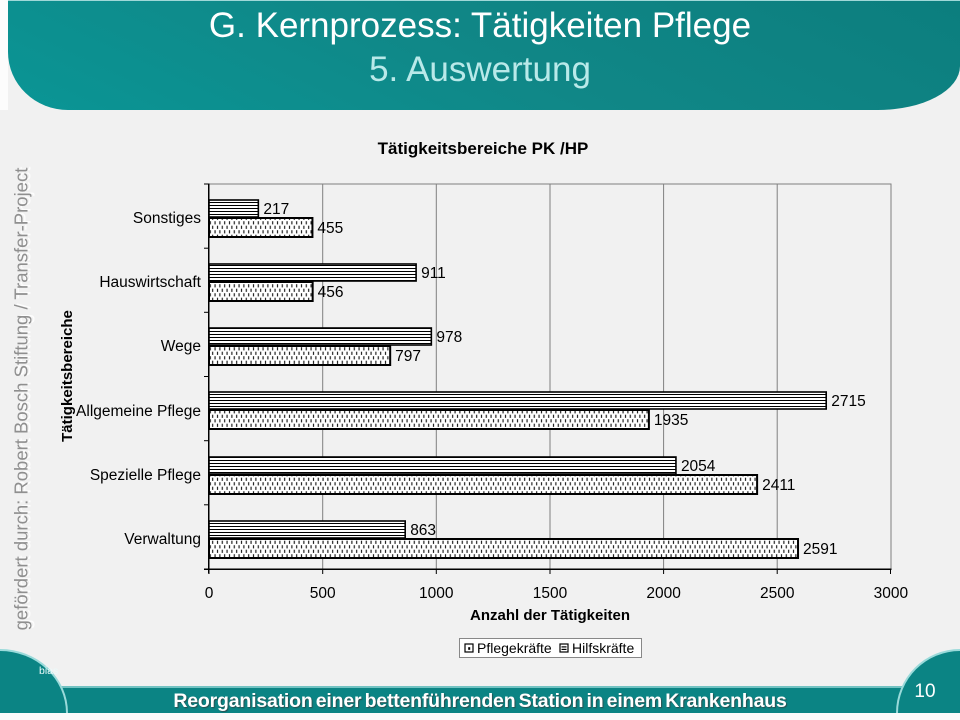 Image resolution: width=960 pixels, height=720 pixels. I want to click on svg-text: 1500, so click(550, 593).